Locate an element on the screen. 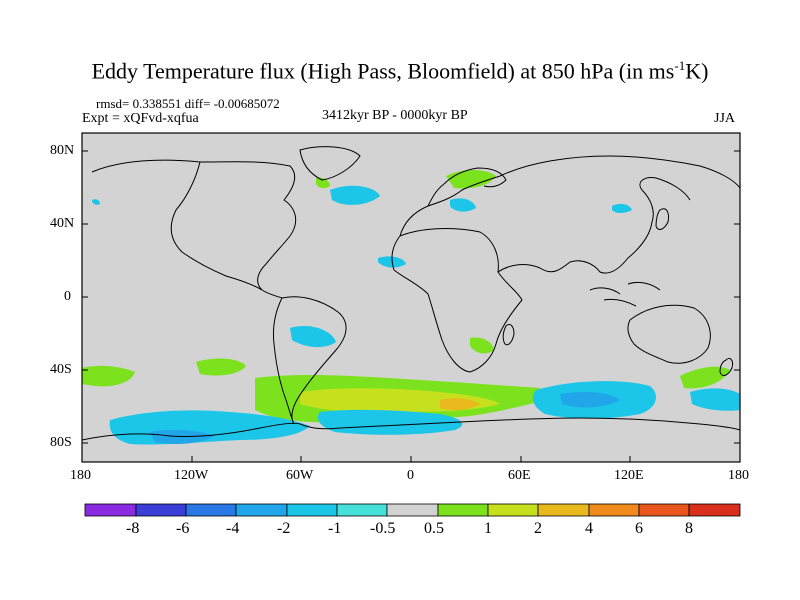 Image resolution: width=800 pixels, height=600 pixels. colorbar-label: 0.5 is located at coordinates (434, 528).